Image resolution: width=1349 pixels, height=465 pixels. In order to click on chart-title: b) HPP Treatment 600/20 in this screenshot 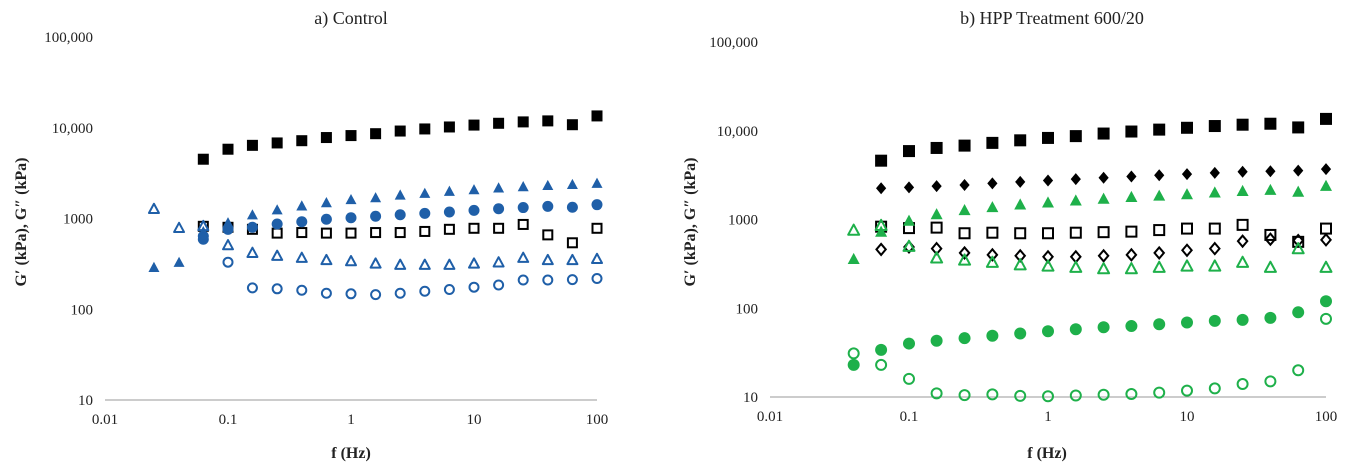, I will do `click(1052, 18)`.